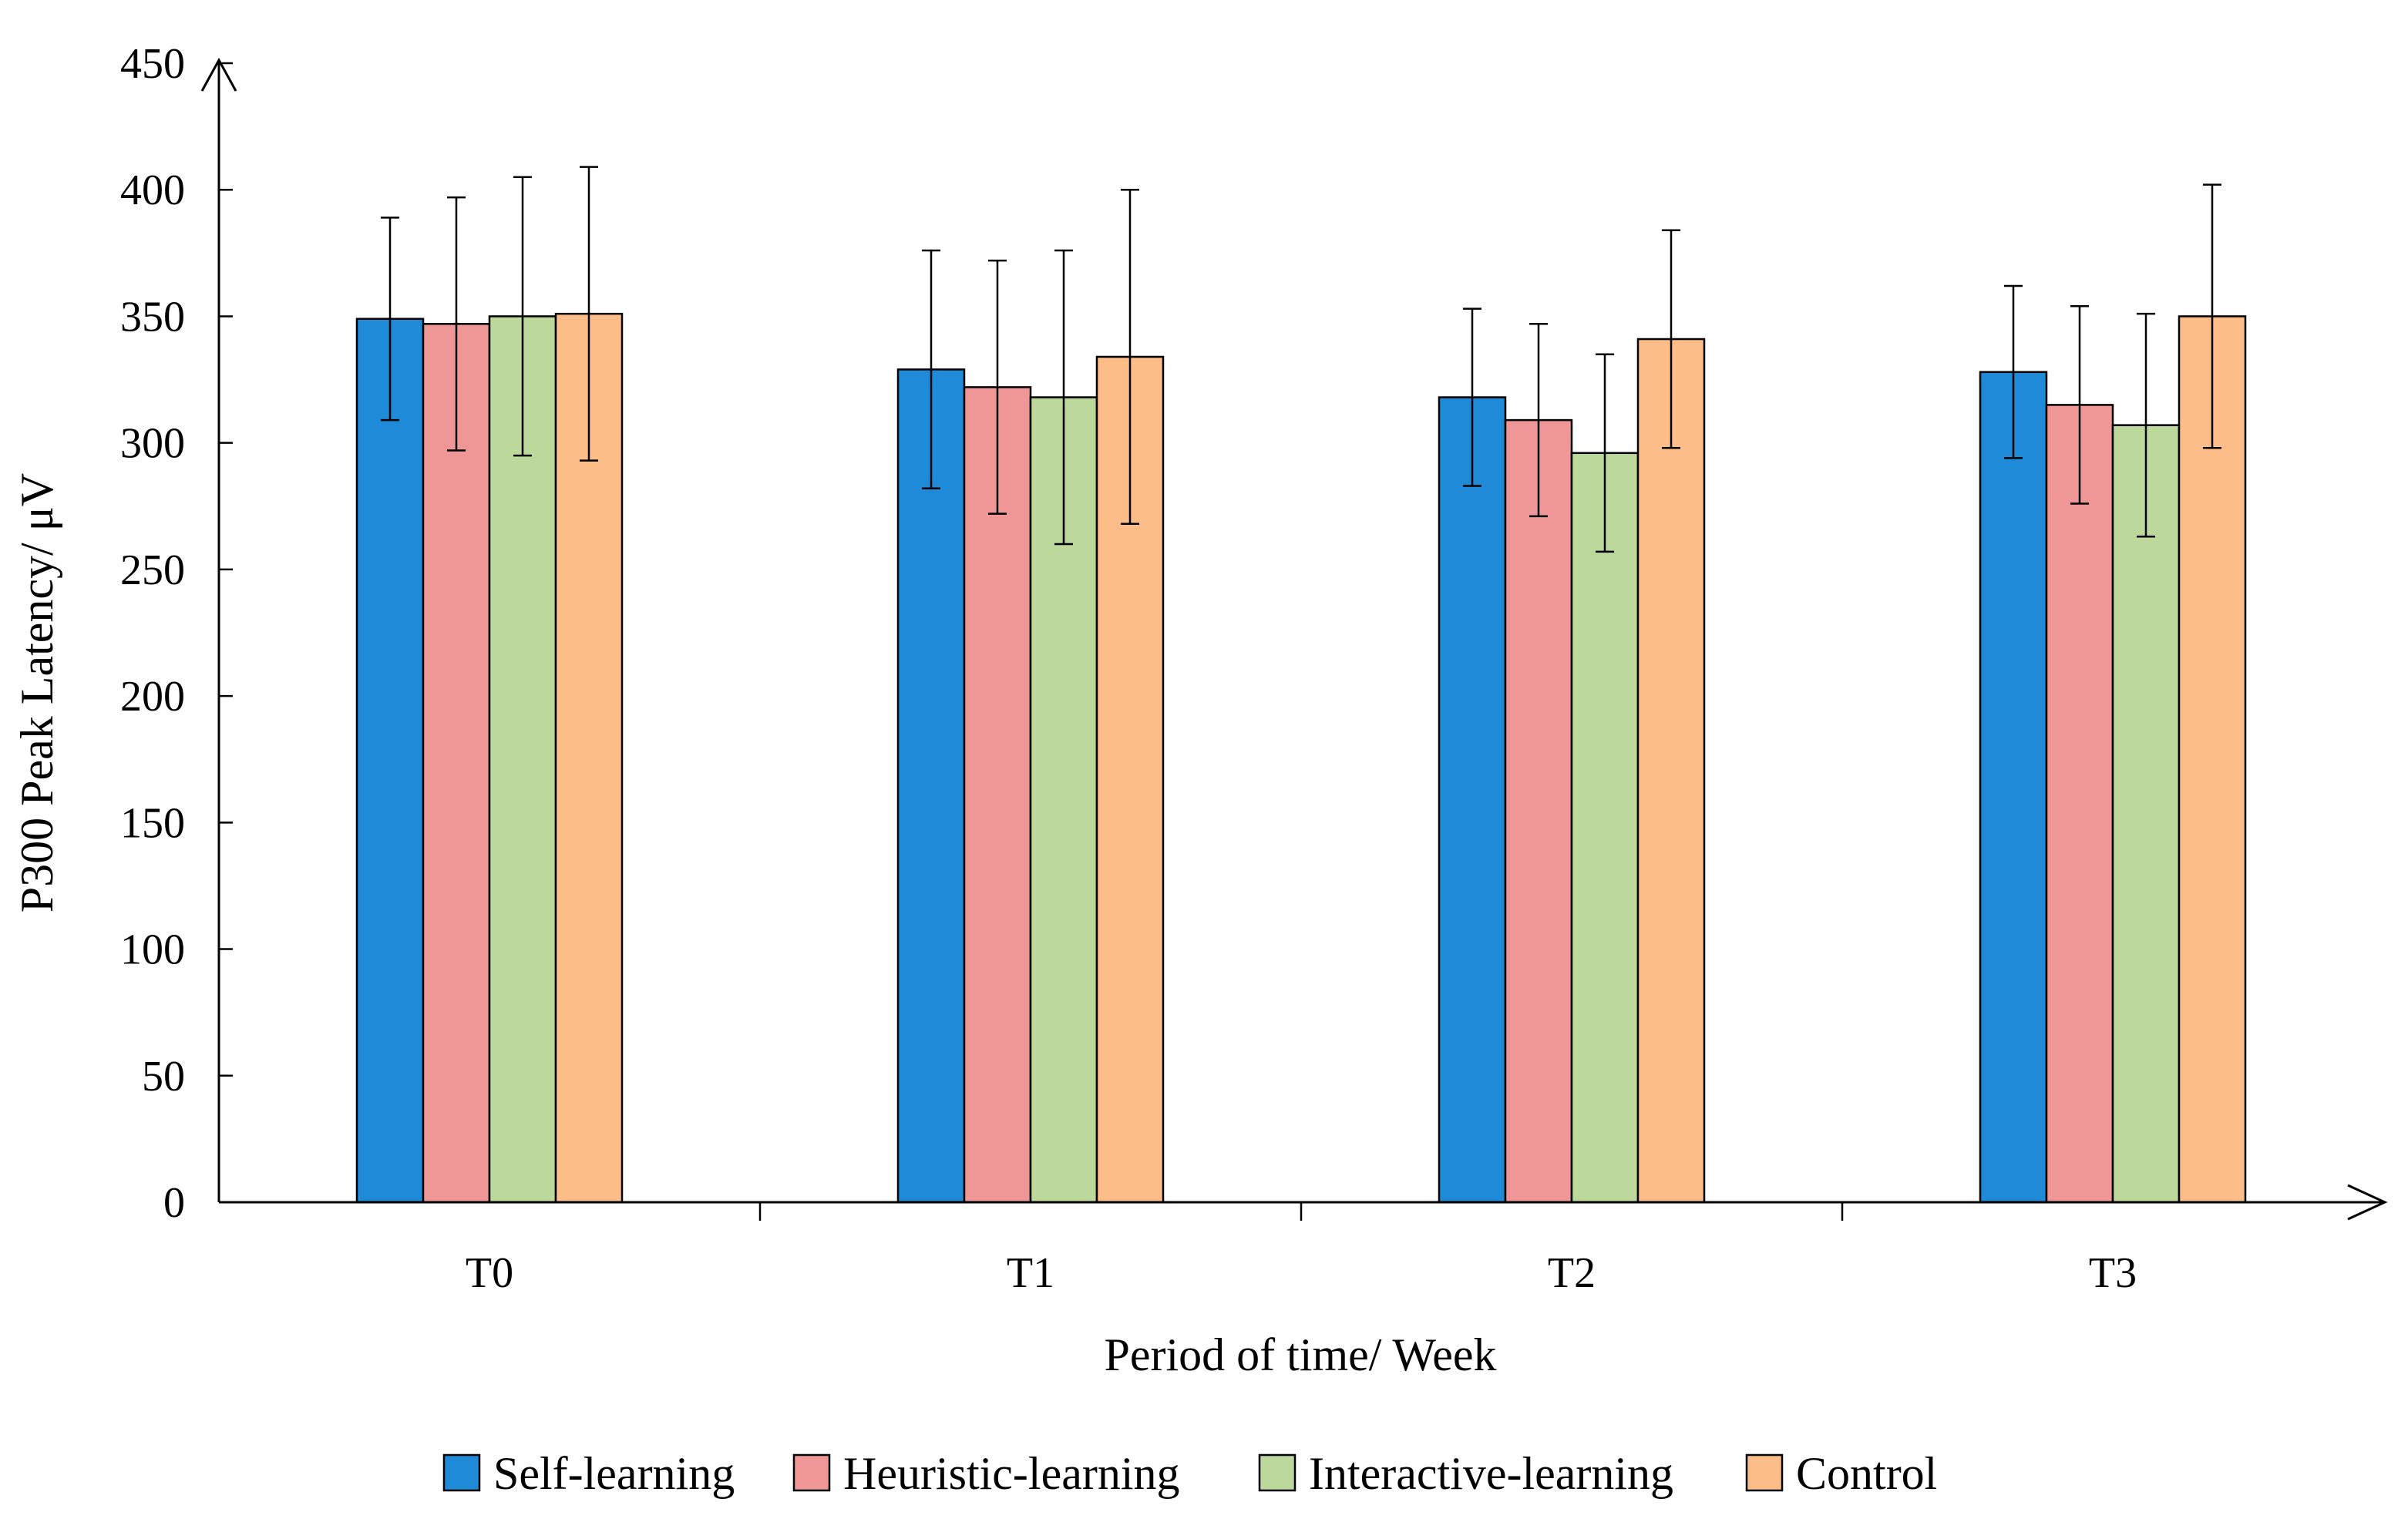  I want to click on error-bar-self-learning-t2, so click(1472, 397).